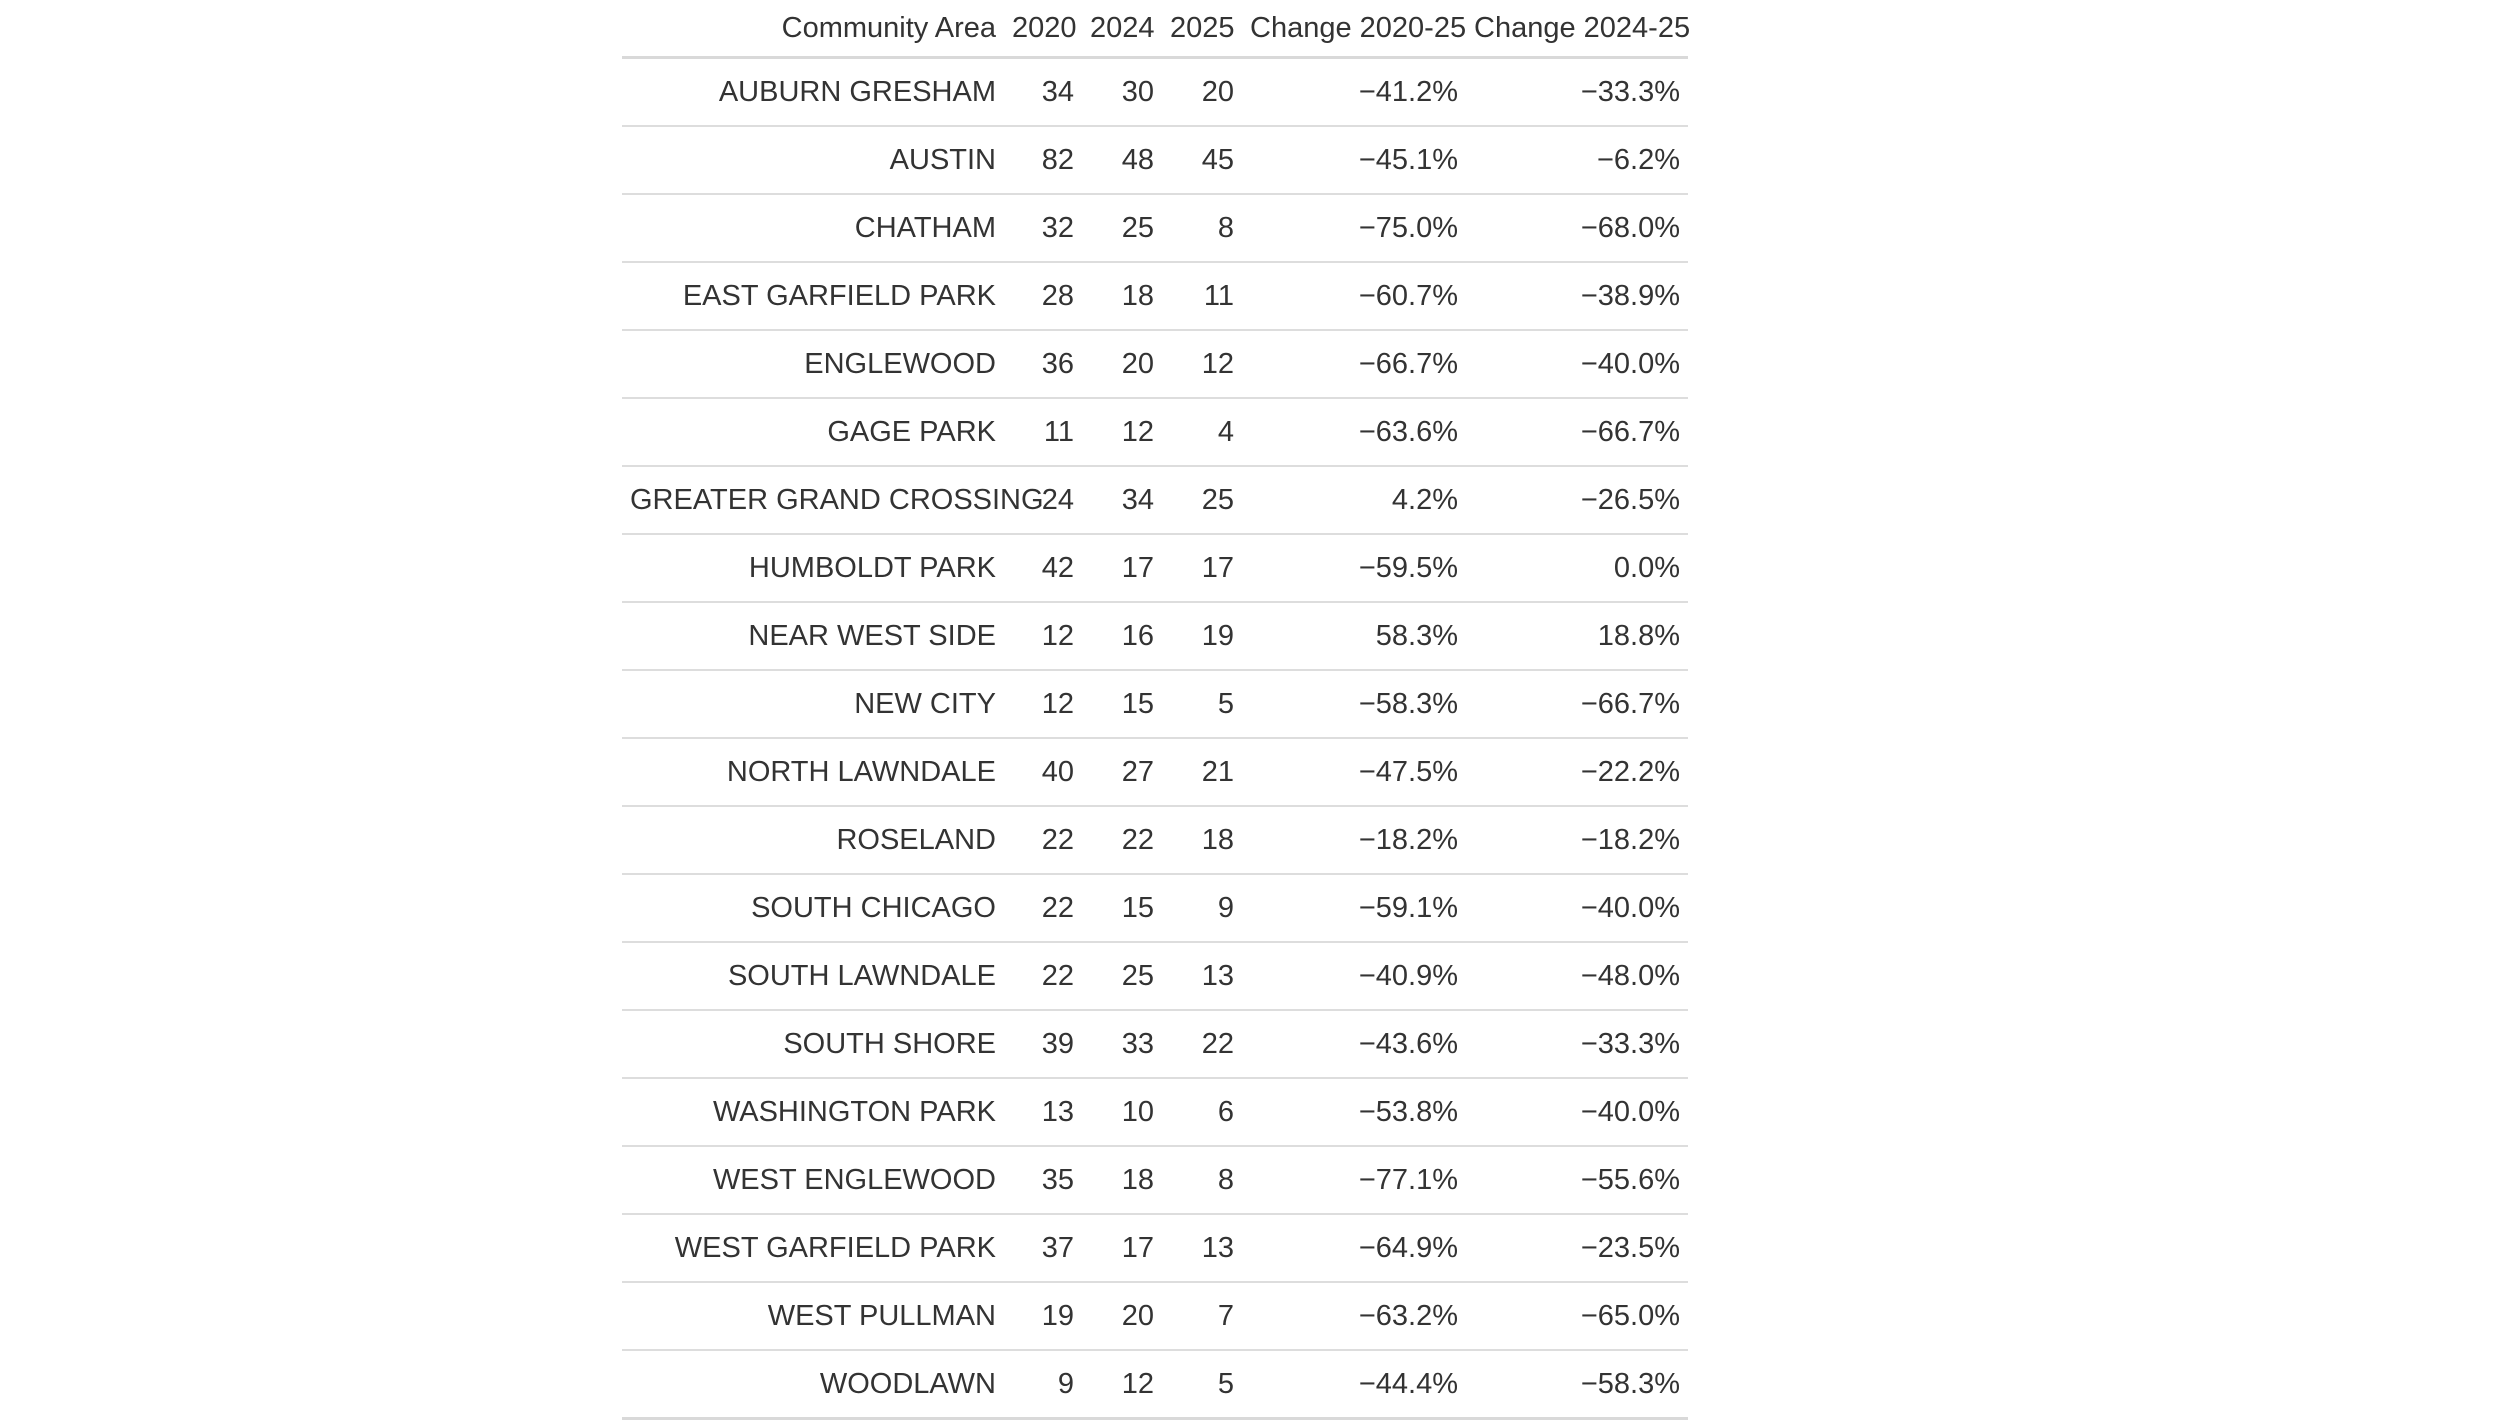 The width and height of the screenshot is (2506, 1424). I want to click on table-row: EAST GARFIELD PARK 28 18 11 −60.7% −38.9%, so click(1155, 296).